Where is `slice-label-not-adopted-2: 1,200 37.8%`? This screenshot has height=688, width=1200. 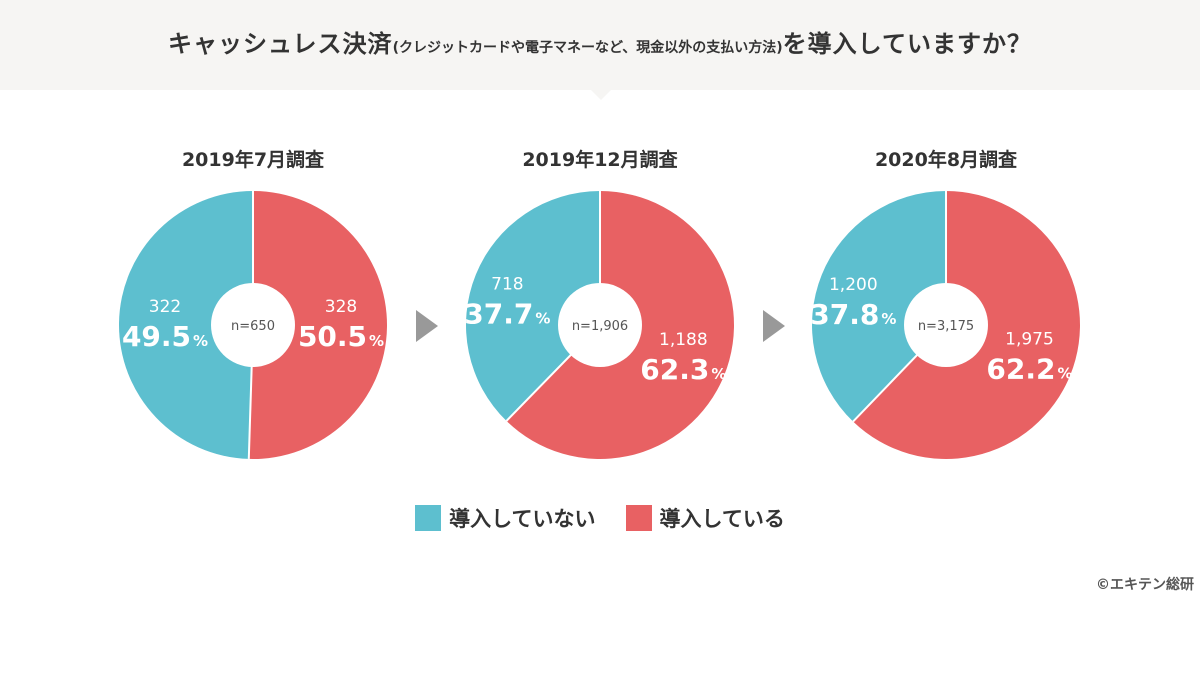
slice-label-not-adopted-2: 1,200 37.8% is located at coordinates (853, 303).